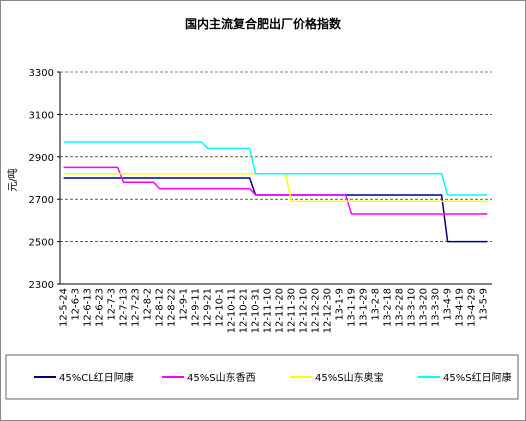 This screenshot has width=526, height=421. I want to click on x-tick-label: 12-8-22, so click(172, 307).